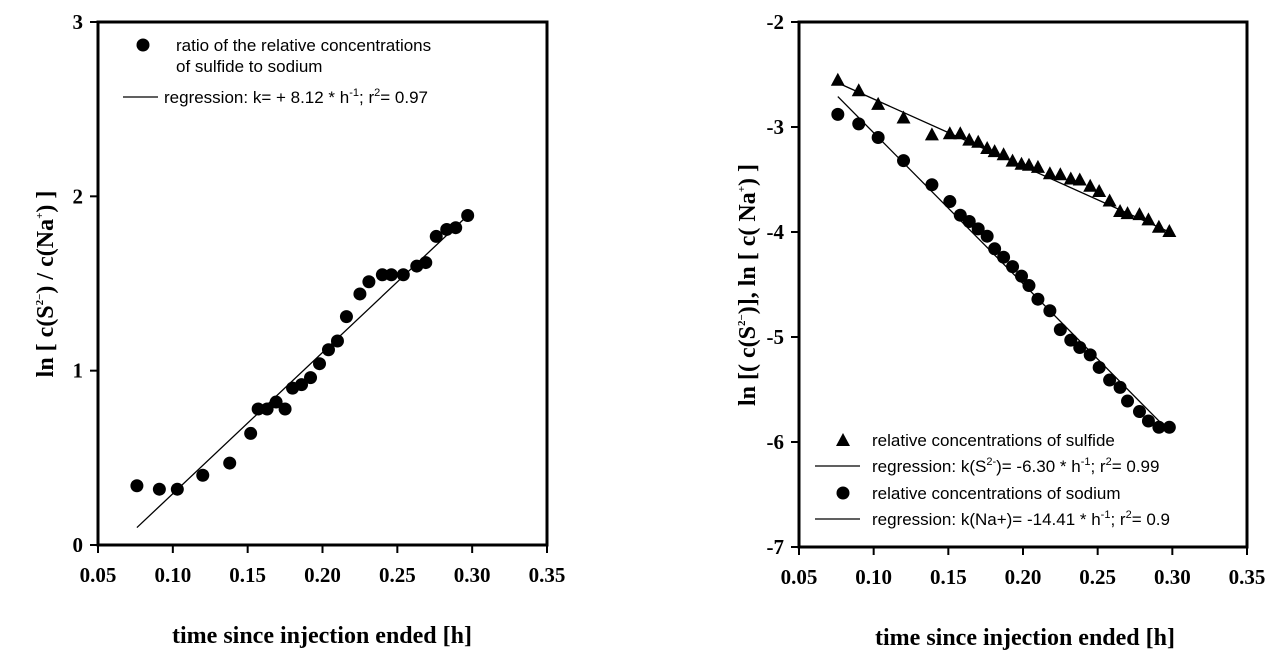 Image resolution: width=1282 pixels, height=651 pixels. I want to click on y-axis-label: ln [ c(S2−) / c(Na+) ], so click(46, 284).